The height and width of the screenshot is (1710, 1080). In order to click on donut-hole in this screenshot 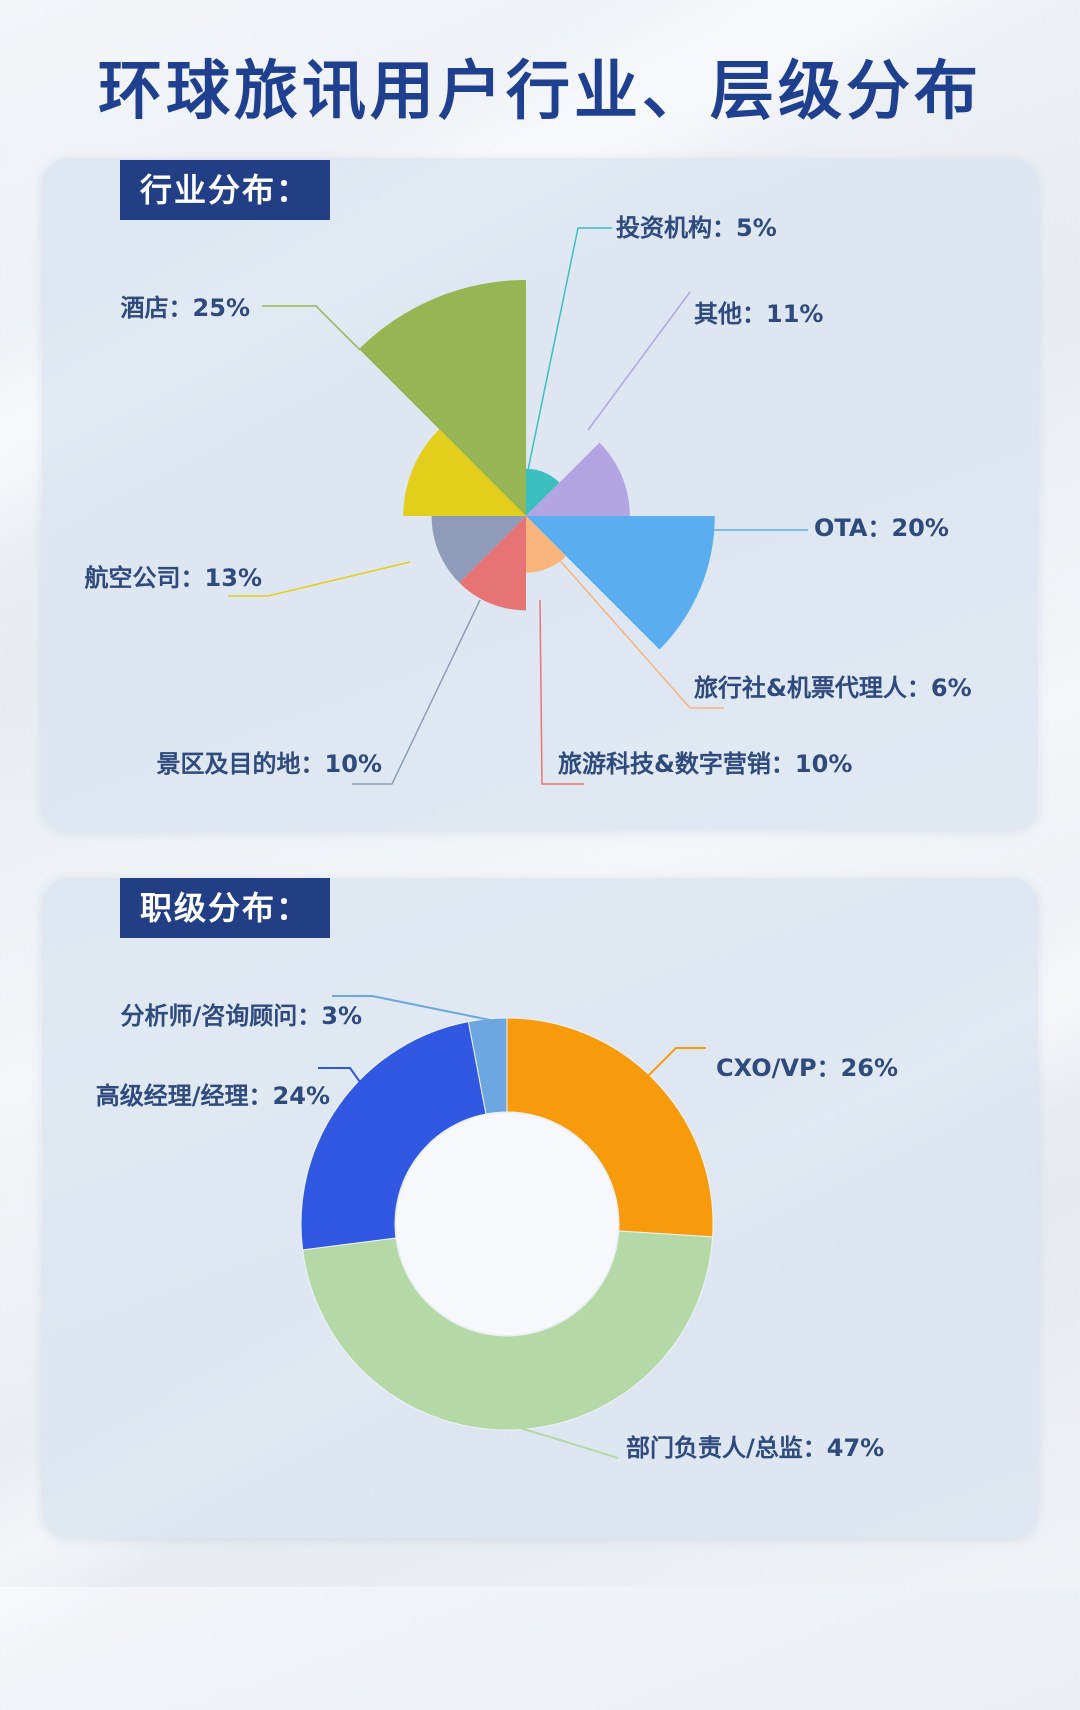, I will do `click(507, 1224)`.